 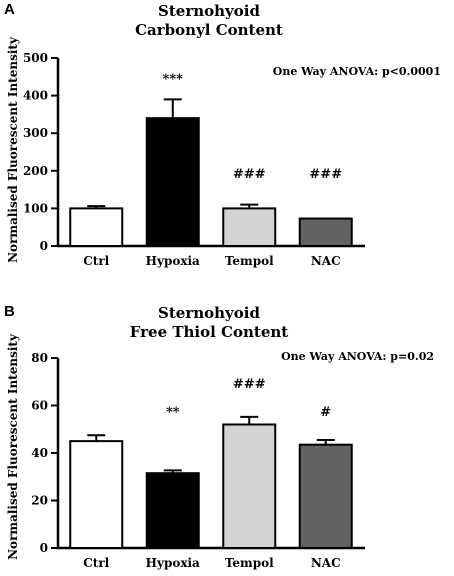 I want to click on panel-b-bar-tempol, so click(x=249, y=486).